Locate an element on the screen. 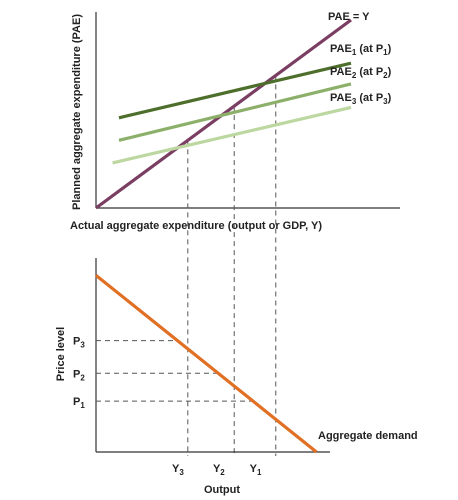 The width and height of the screenshot is (458, 500). bottom-x-axis-title: Output is located at coordinates (222, 490).